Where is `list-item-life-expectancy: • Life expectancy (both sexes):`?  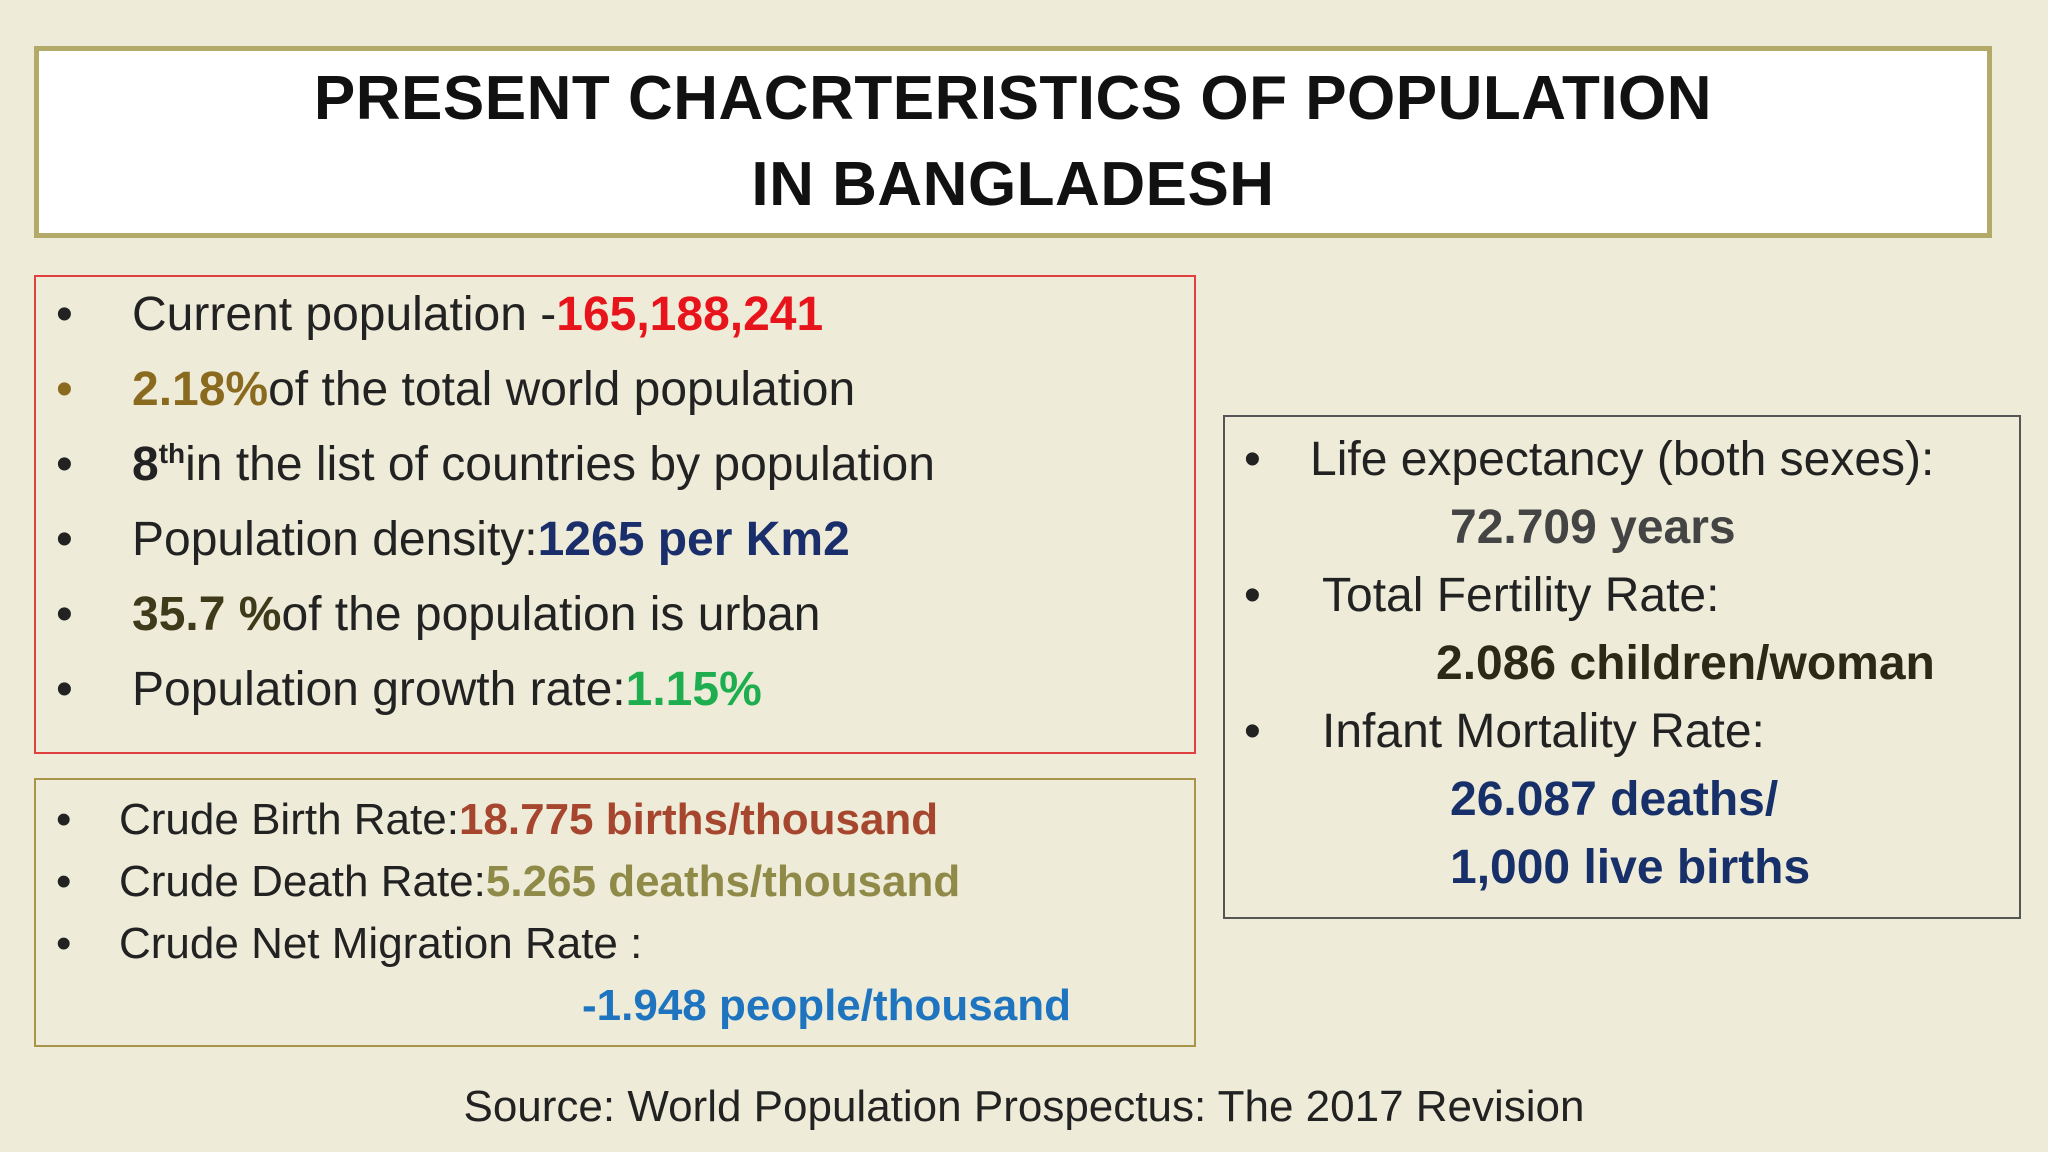 list-item-life-expectancy: • Life expectancy (both sexes): is located at coordinates (1589, 459).